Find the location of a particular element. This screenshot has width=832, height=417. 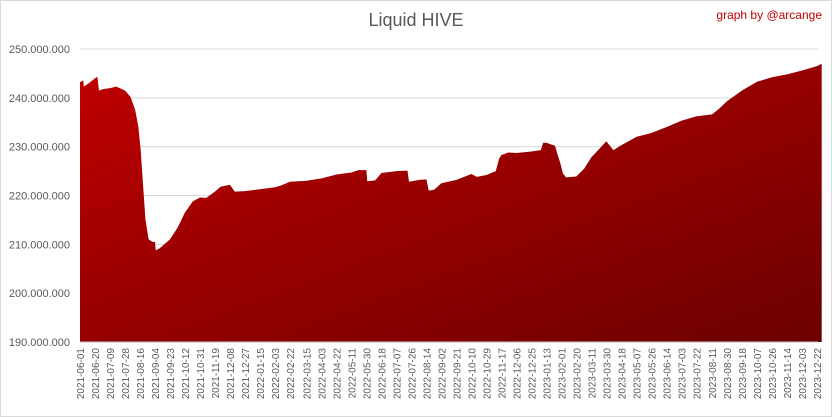

x-tick-label: 2022-05-30 is located at coordinates (367, 374).